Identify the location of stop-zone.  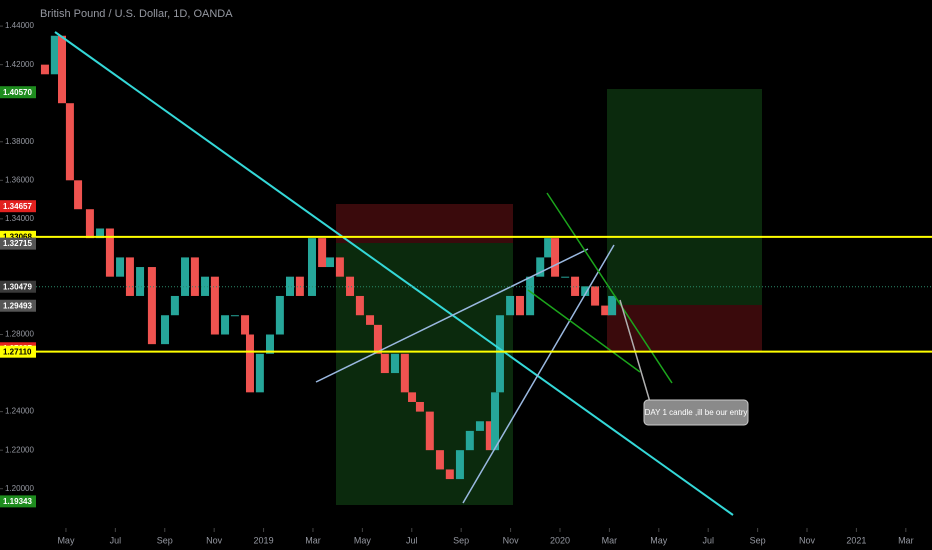
(684, 328).